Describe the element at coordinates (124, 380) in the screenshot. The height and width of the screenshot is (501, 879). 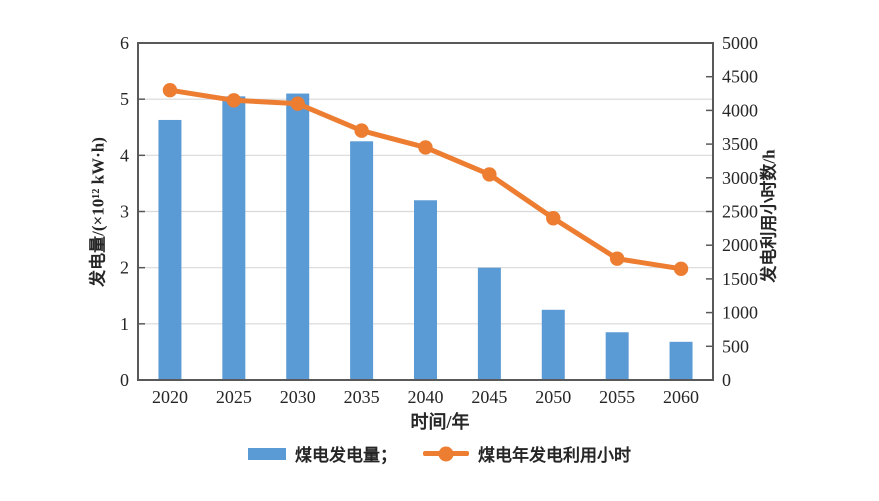
I see `left-tick-label: 0` at that location.